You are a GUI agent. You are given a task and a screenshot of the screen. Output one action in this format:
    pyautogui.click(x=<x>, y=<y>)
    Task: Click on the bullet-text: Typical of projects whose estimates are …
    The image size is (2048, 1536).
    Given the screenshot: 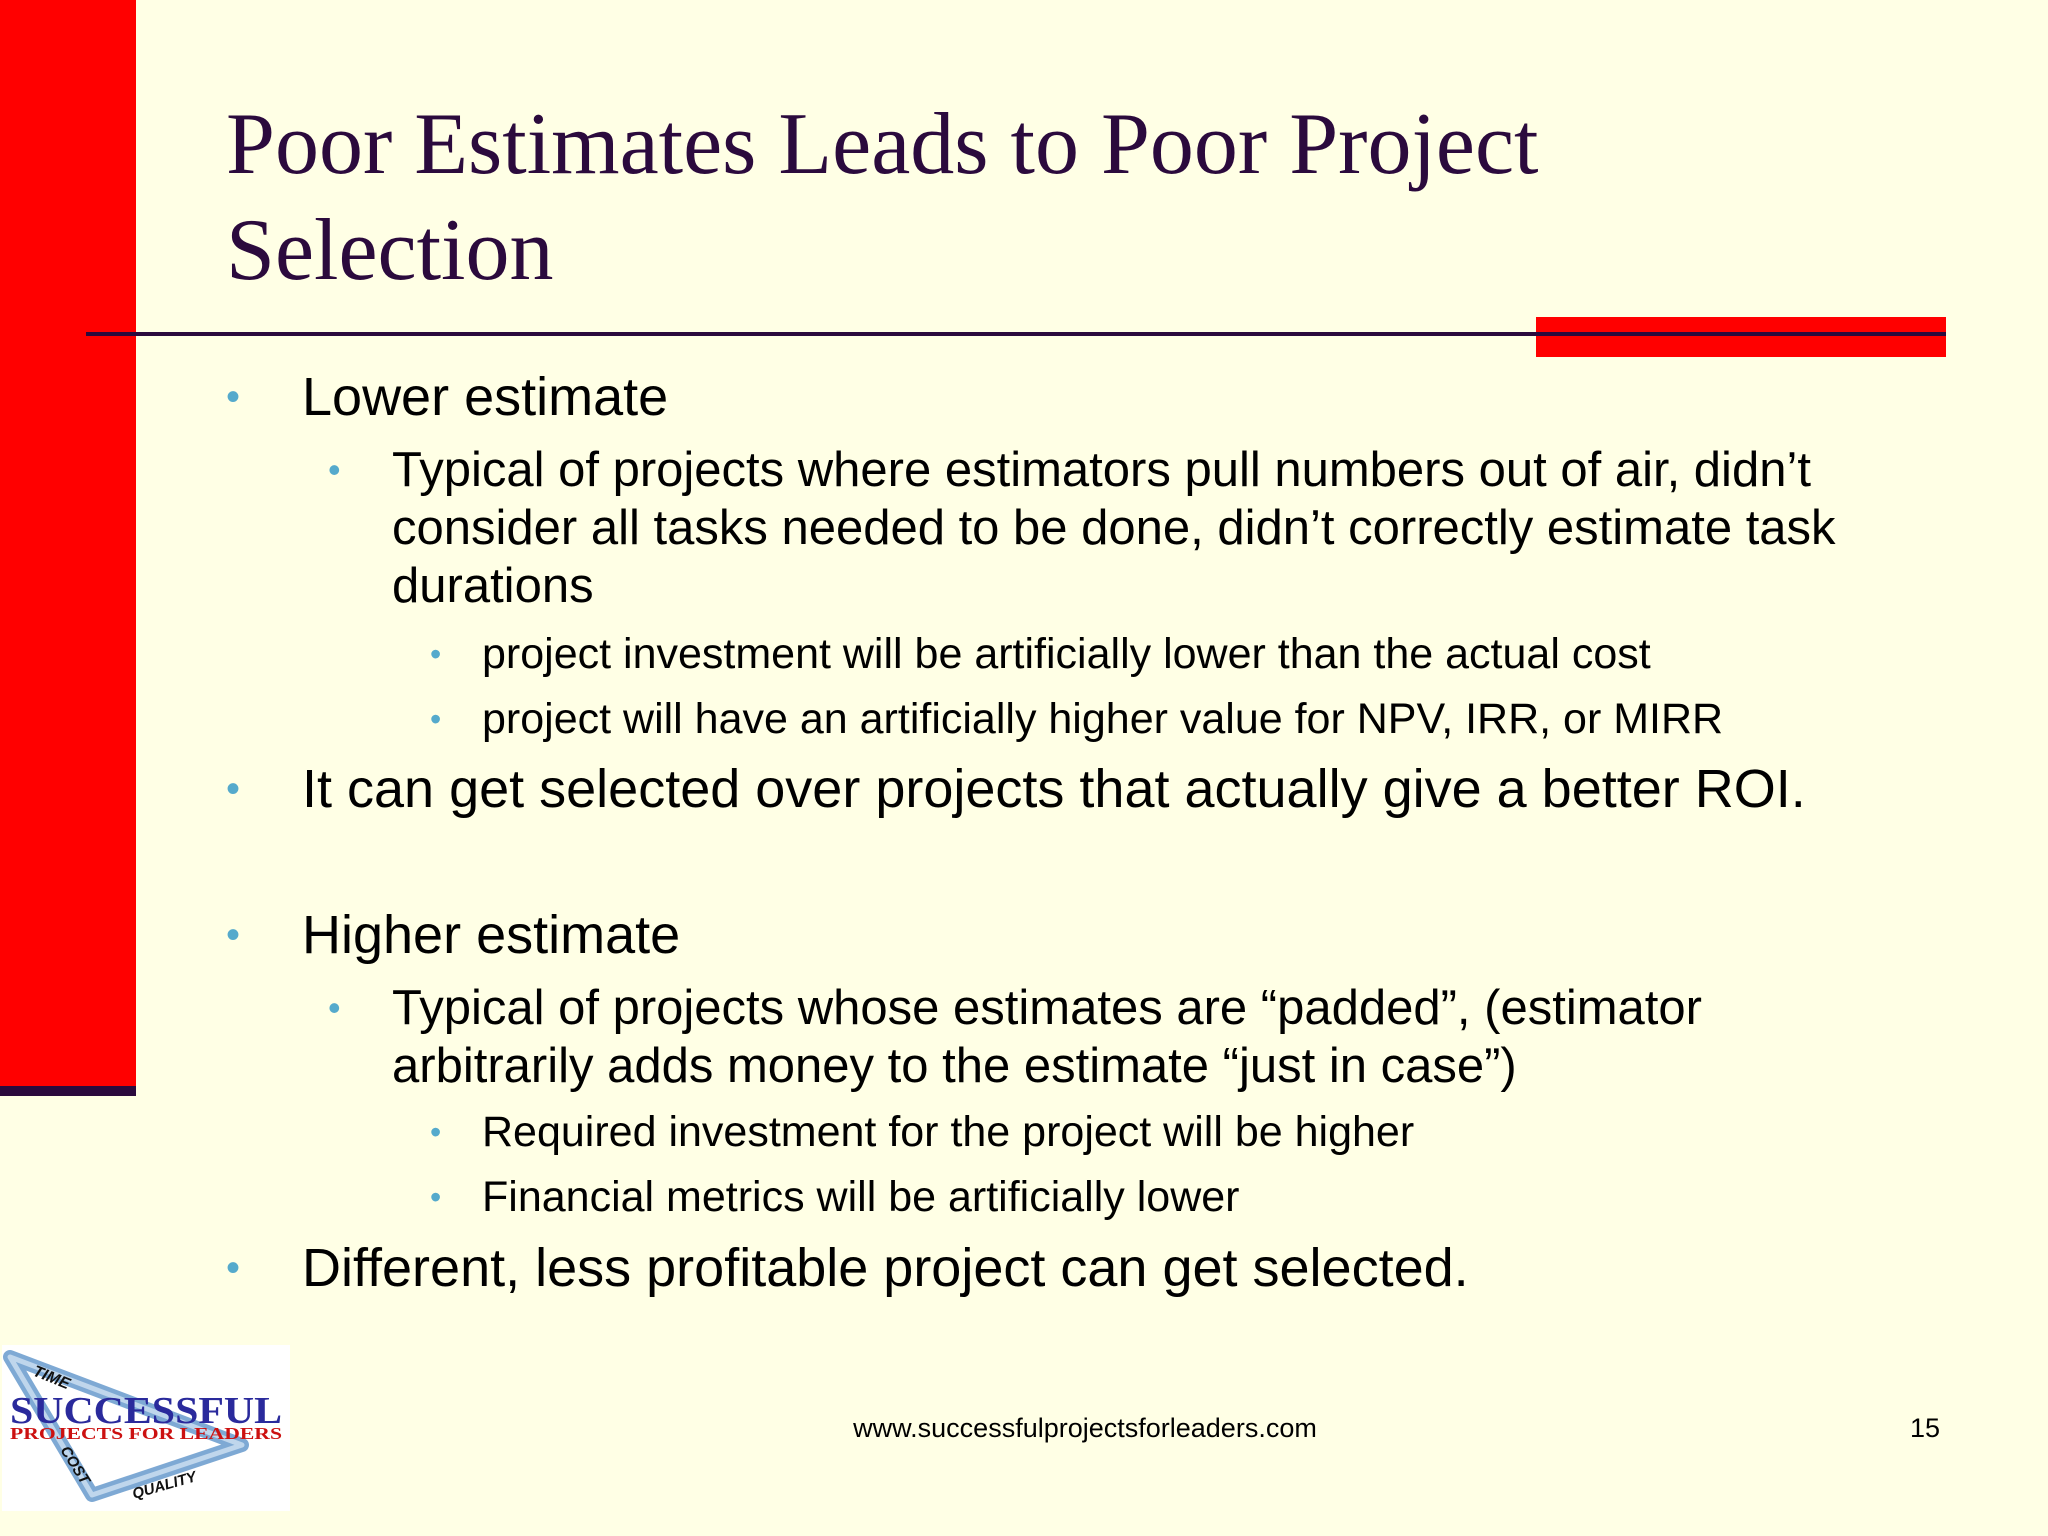 What is the action you would take?
    pyautogui.click(x=1047, y=1037)
    